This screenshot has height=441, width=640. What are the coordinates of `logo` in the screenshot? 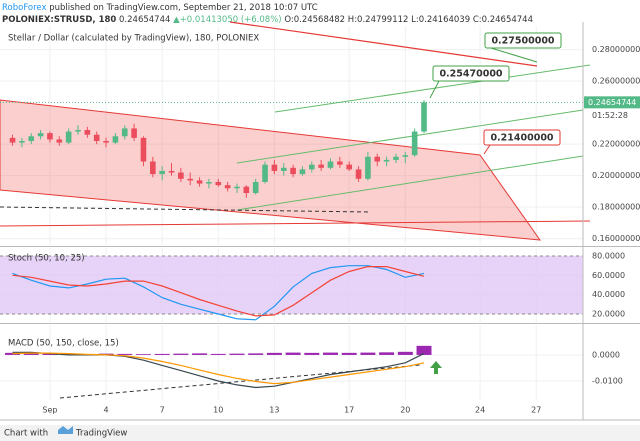 It's located at (65, 430).